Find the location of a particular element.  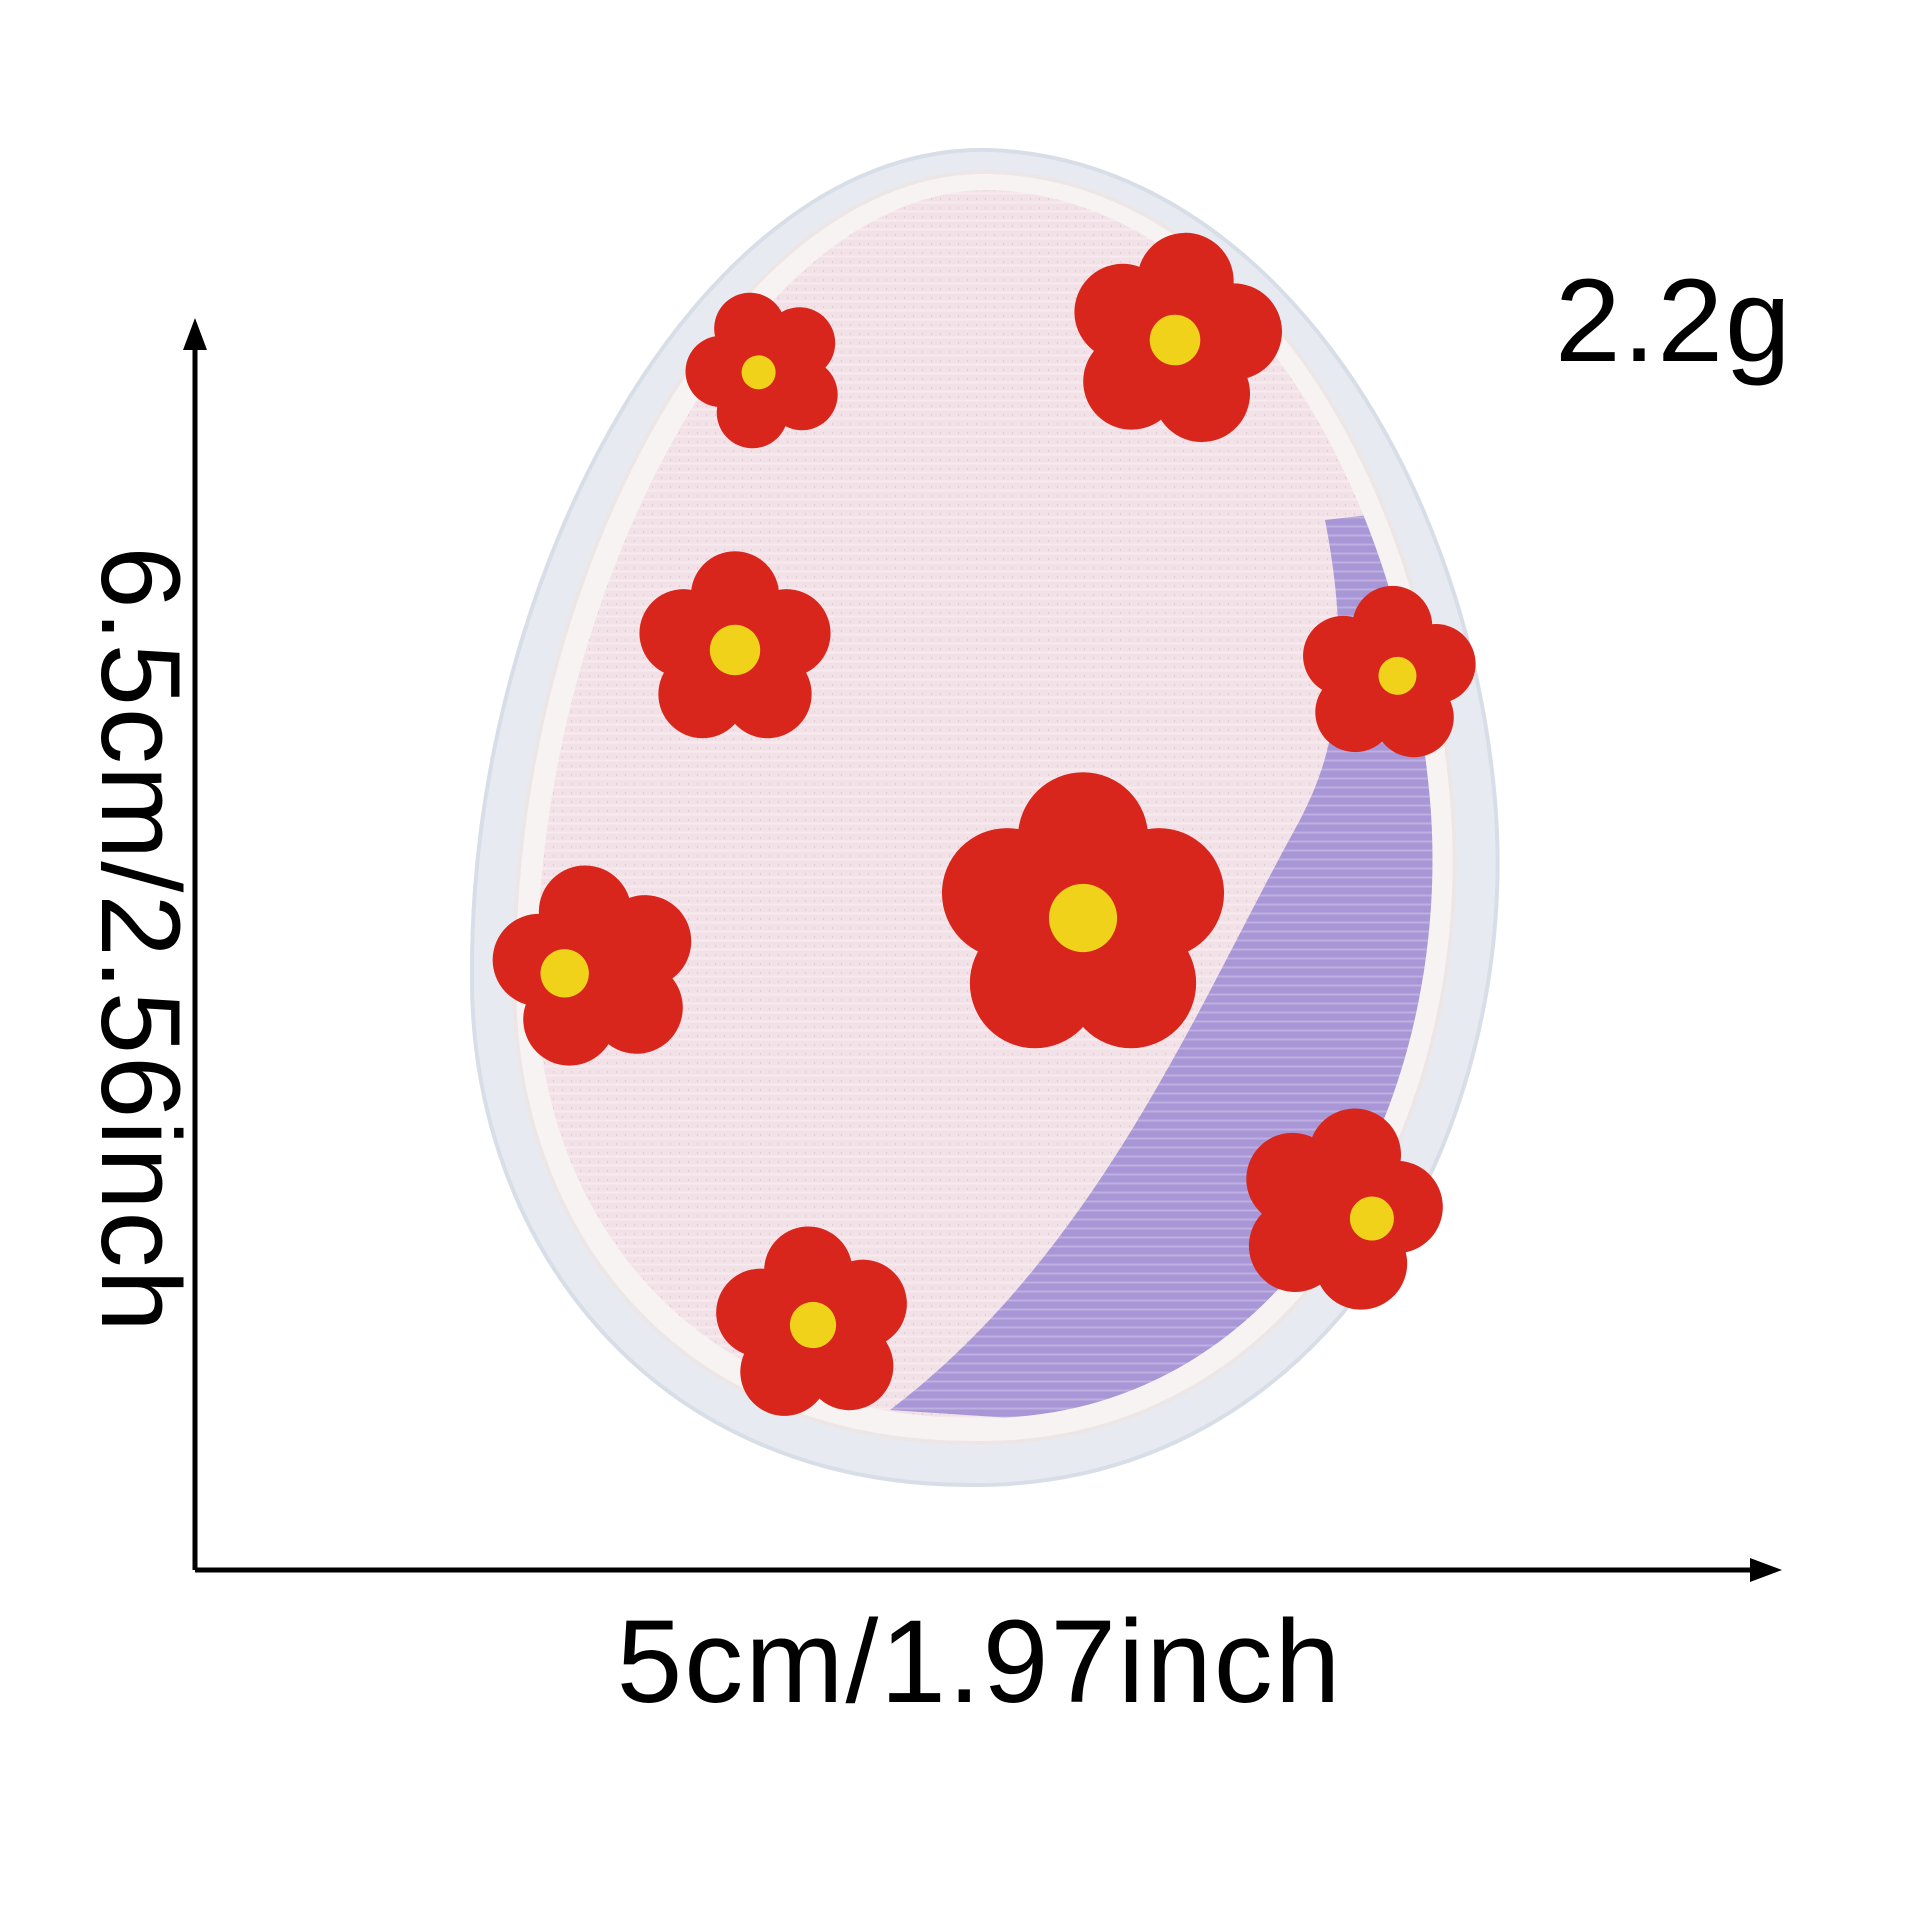

weight-label: 2.2g is located at coordinates (1674, 321).